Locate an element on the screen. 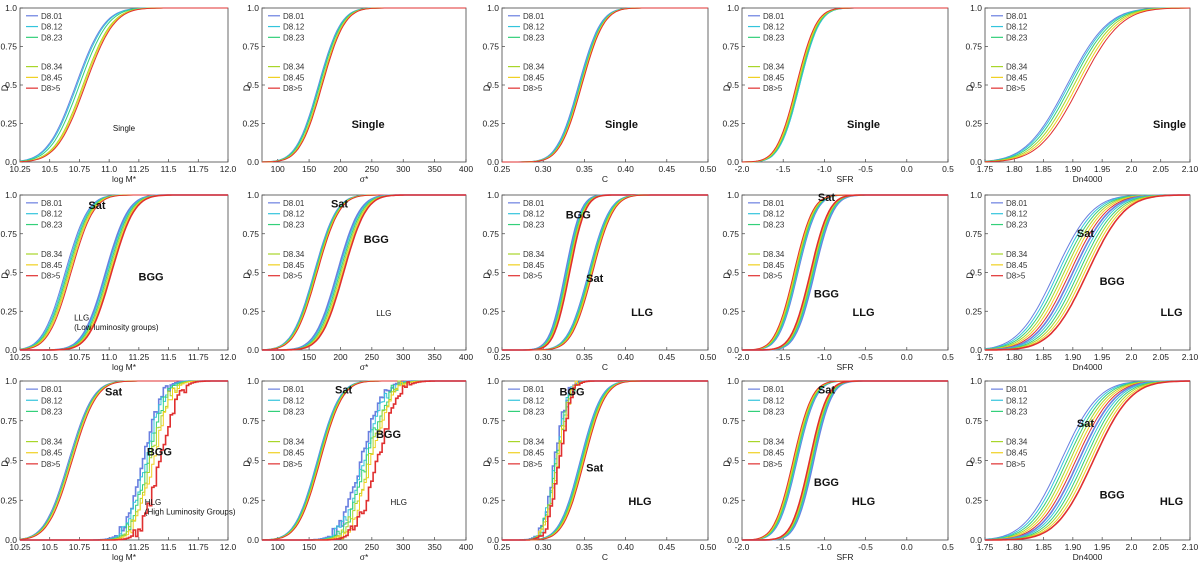  x-tick-label: 0.45 is located at coordinates (667, 547).